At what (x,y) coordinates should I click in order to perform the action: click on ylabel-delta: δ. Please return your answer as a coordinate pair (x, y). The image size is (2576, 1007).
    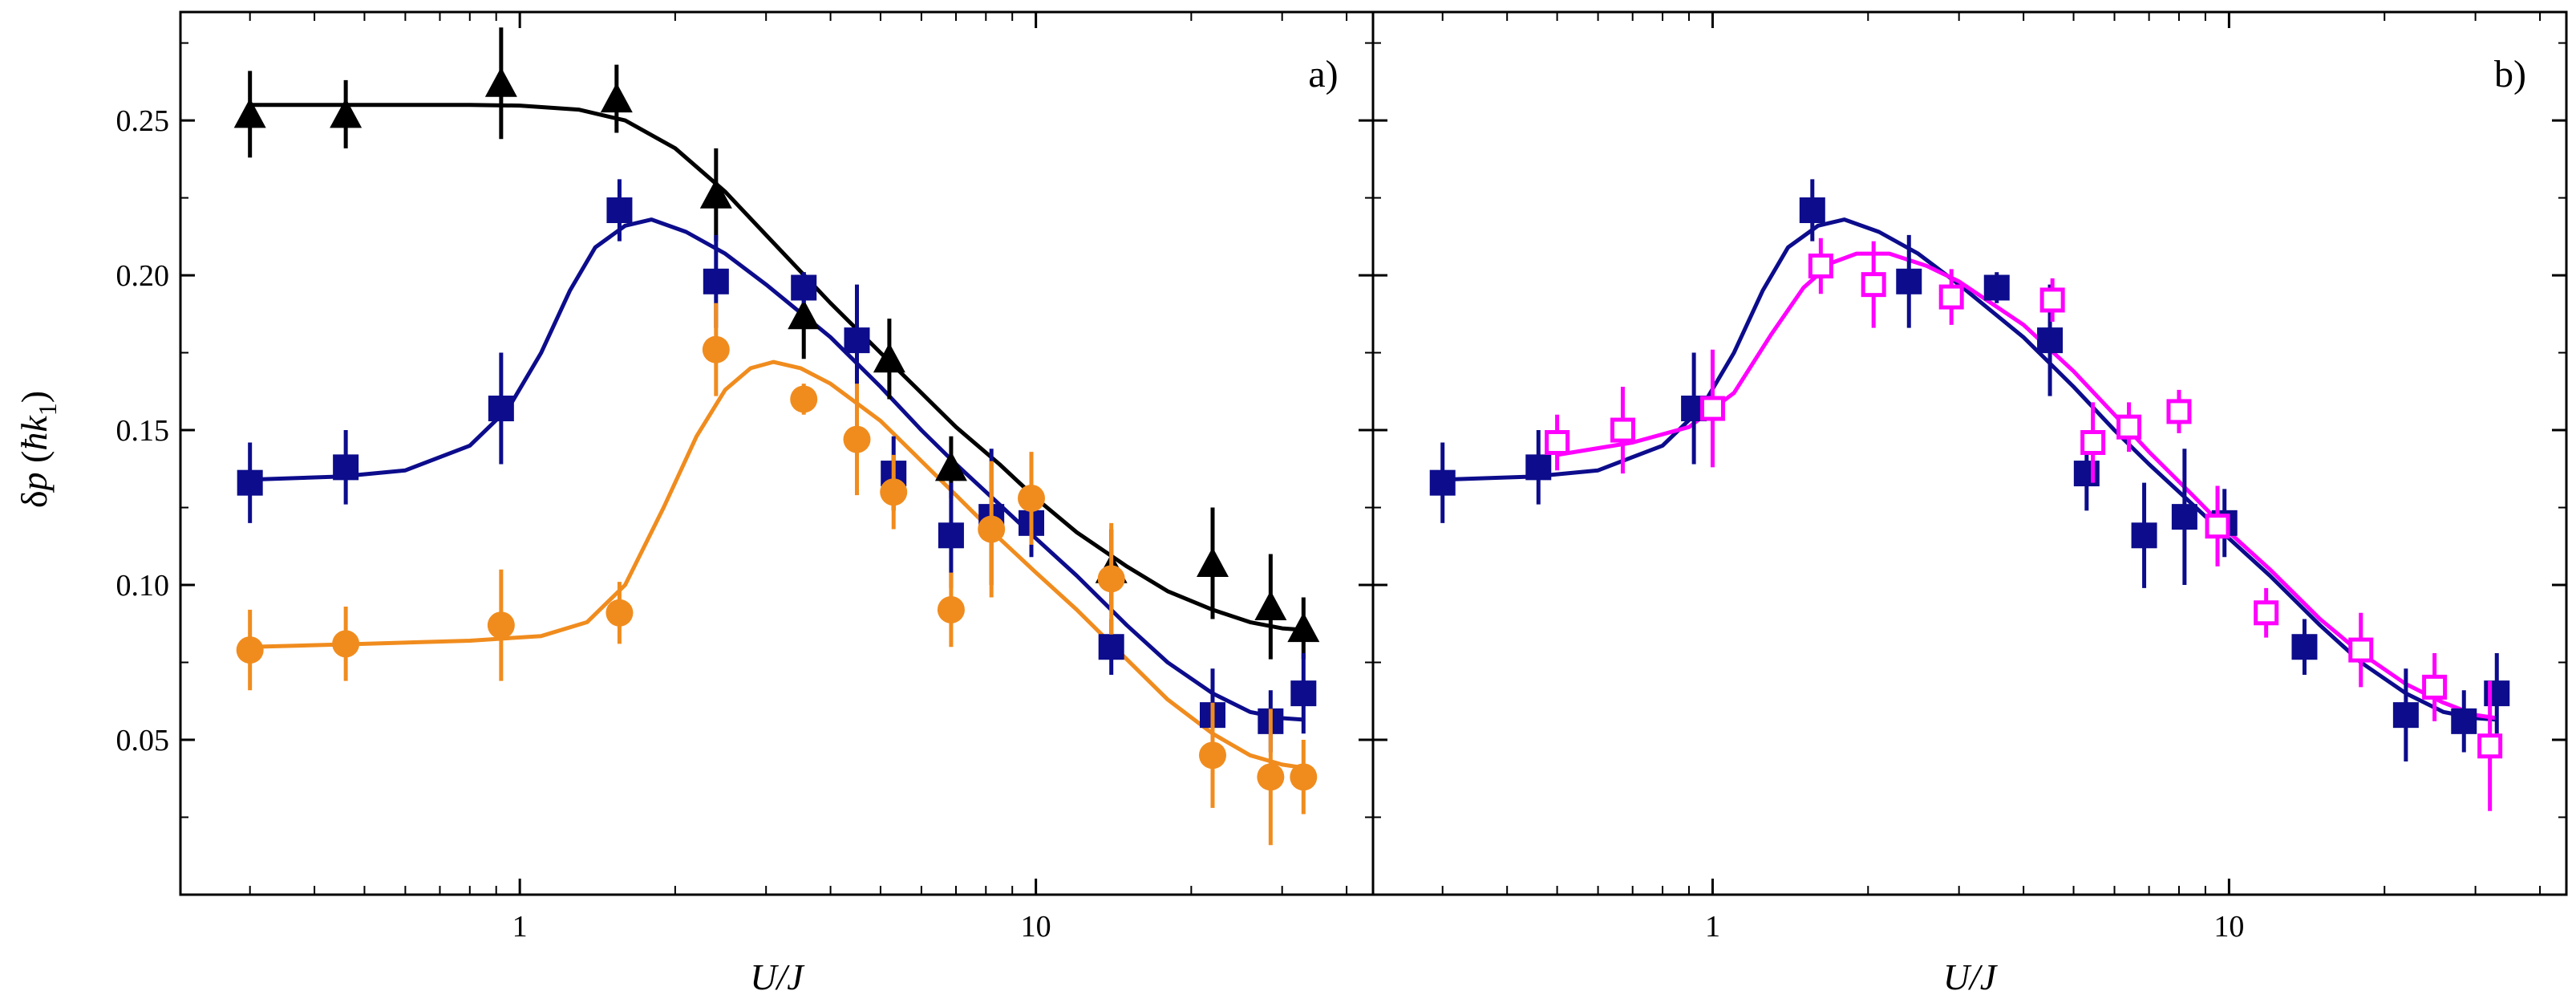
    Looking at the image, I should click on (34, 499).